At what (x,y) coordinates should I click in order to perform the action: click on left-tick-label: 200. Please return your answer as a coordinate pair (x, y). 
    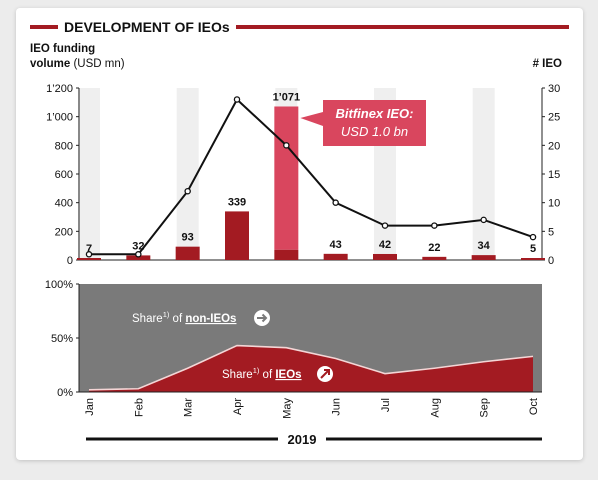
    Looking at the image, I should click on (64, 232).